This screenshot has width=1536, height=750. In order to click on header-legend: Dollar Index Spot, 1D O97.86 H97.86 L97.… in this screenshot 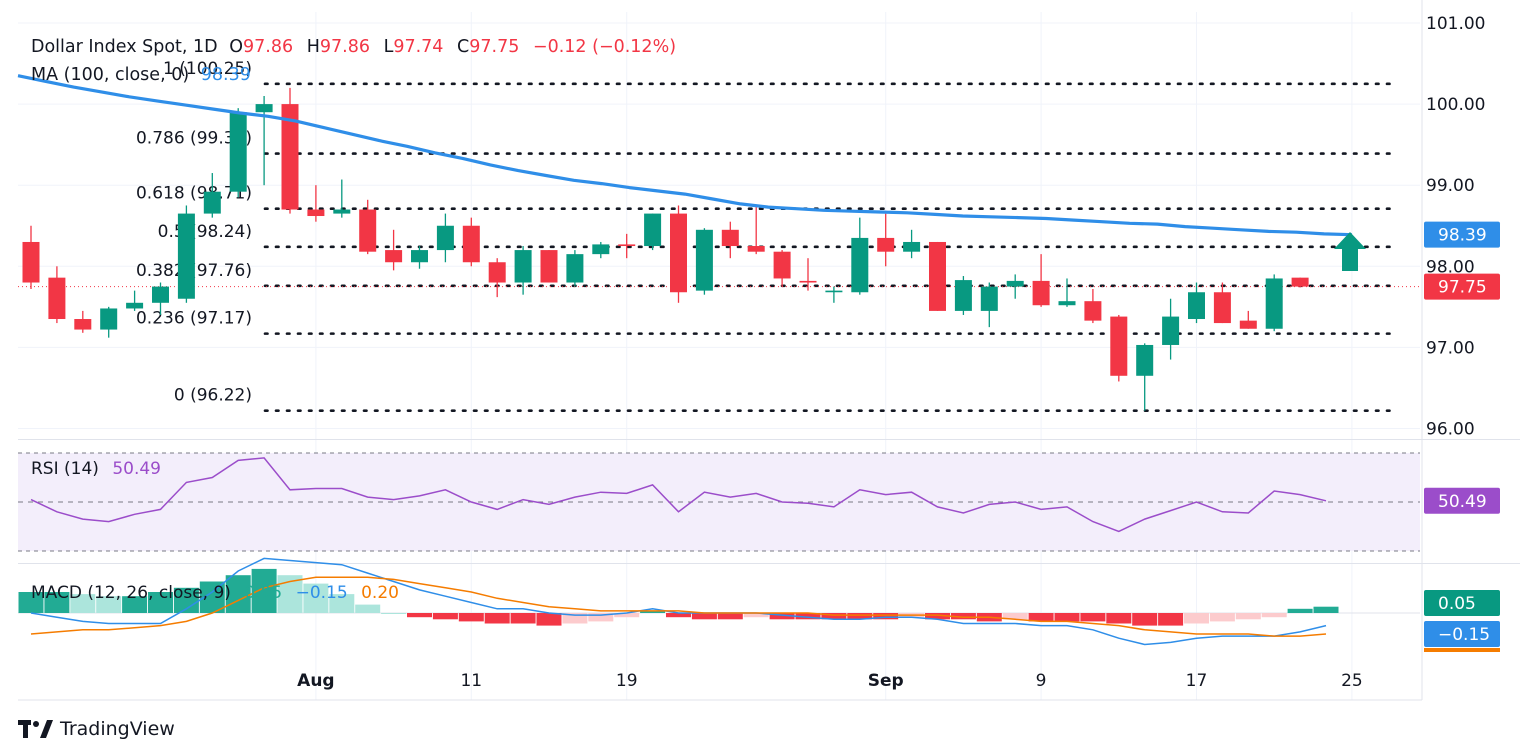, I will do `click(353, 47)`.